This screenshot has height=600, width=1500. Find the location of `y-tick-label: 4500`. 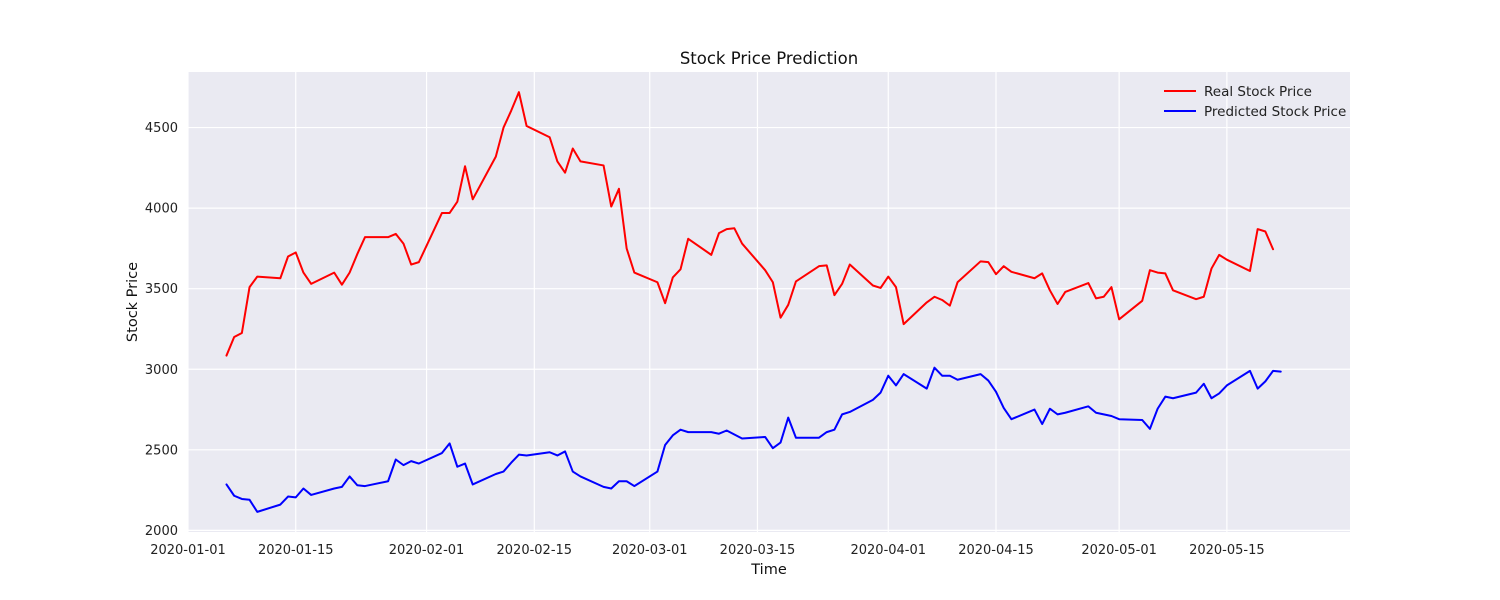

y-tick-label: 4500 is located at coordinates (161, 128).